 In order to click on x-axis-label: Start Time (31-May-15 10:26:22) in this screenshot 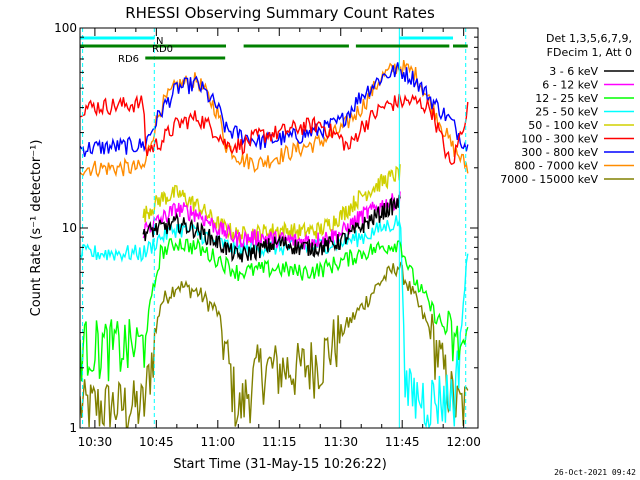, I will do `click(280, 464)`.